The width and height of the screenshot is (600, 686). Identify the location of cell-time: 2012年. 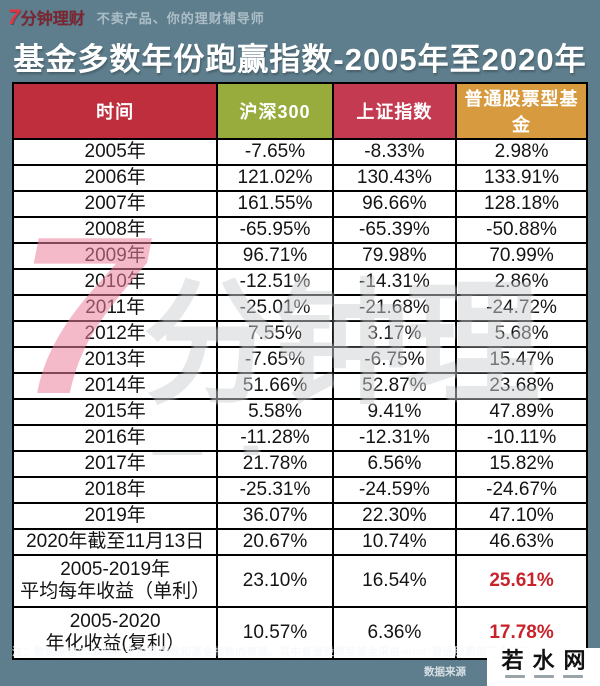
(115, 334).